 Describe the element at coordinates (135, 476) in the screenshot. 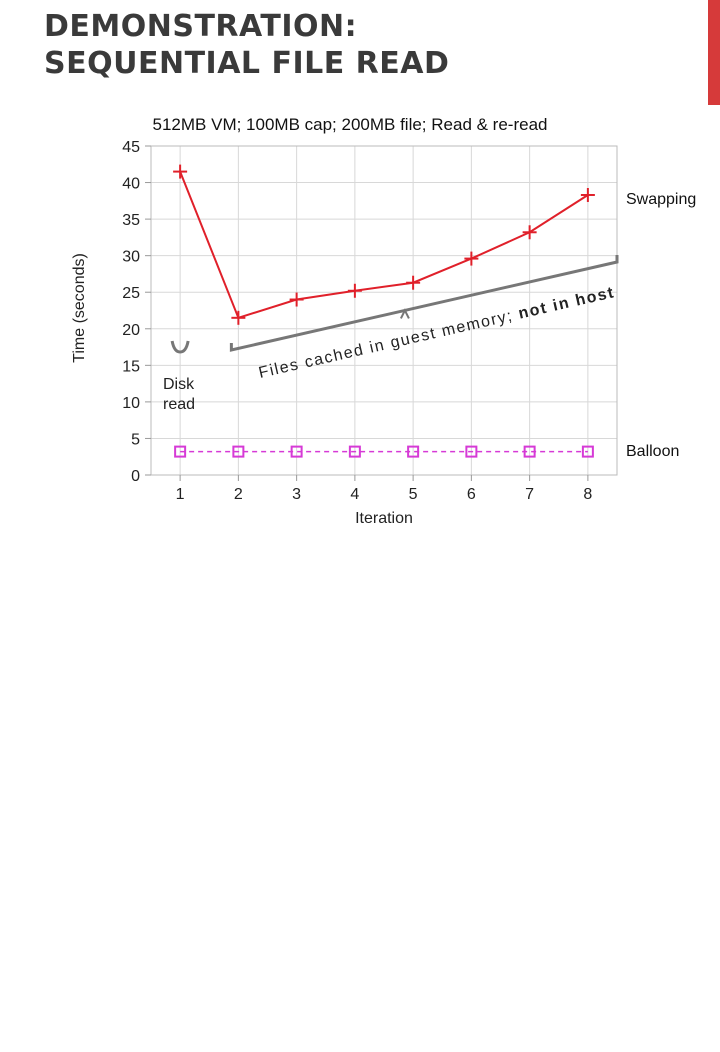

I see `y-tick-label: 0` at that location.